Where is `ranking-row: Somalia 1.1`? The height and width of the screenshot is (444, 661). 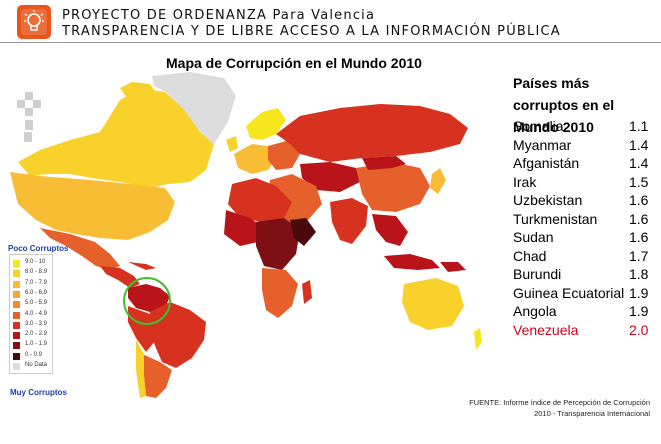 ranking-row: Somalia 1.1 is located at coordinates (583, 126).